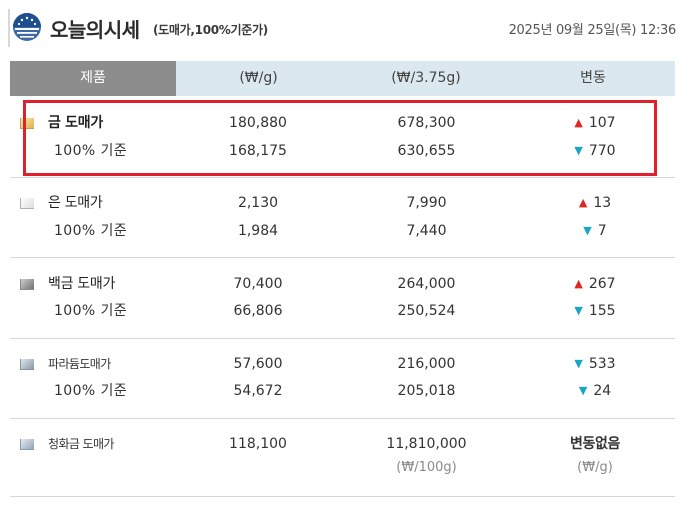 Image resolution: width=689 pixels, height=508 pixels. Describe the element at coordinates (426, 364) in the screenshot. I see `price-per-don: 216,000` at that location.